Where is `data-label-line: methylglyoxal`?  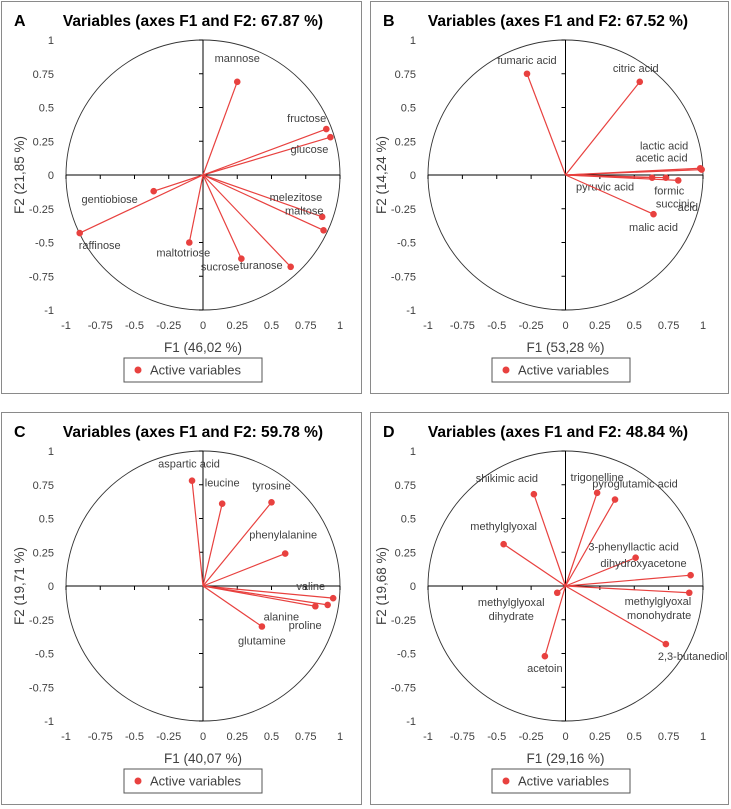
data-label-line: methylglyoxal is located at coordinates (511, 603).